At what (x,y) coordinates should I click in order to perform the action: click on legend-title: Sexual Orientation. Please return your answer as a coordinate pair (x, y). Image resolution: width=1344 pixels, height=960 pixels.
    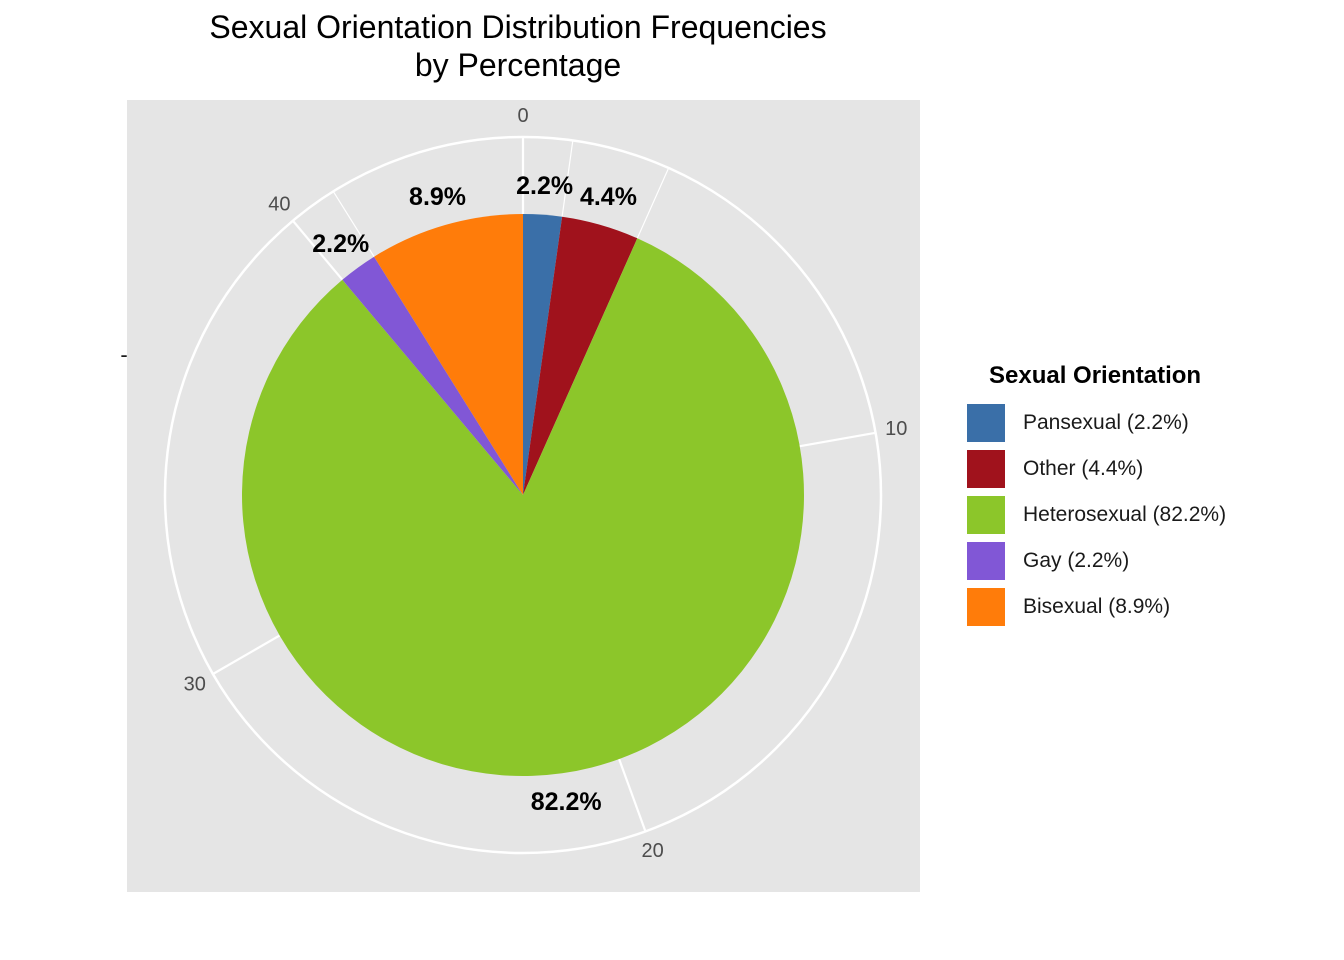
    Looking at the image, I should click on (1095, 375).